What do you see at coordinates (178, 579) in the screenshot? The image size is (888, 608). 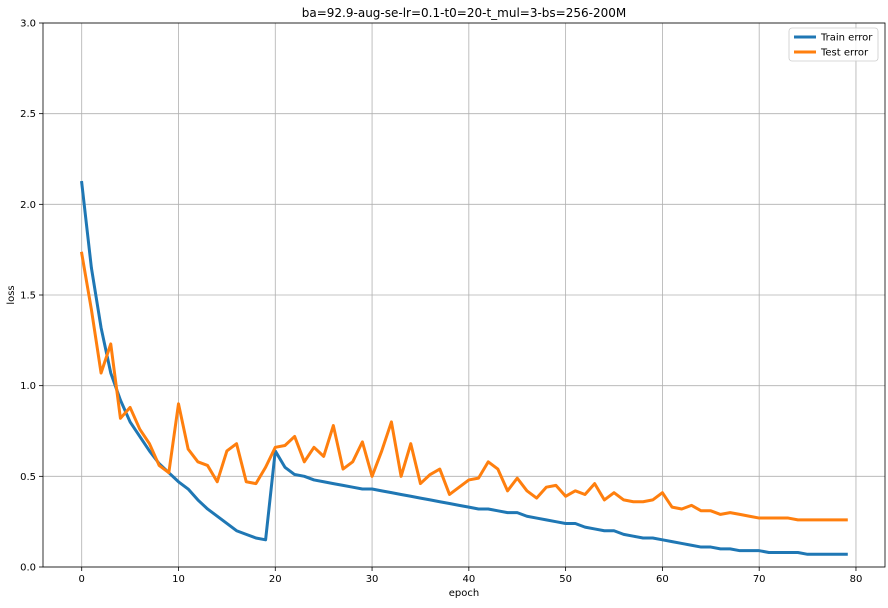 I see `x-tick-label: 10` at bounding box center [178, 579].